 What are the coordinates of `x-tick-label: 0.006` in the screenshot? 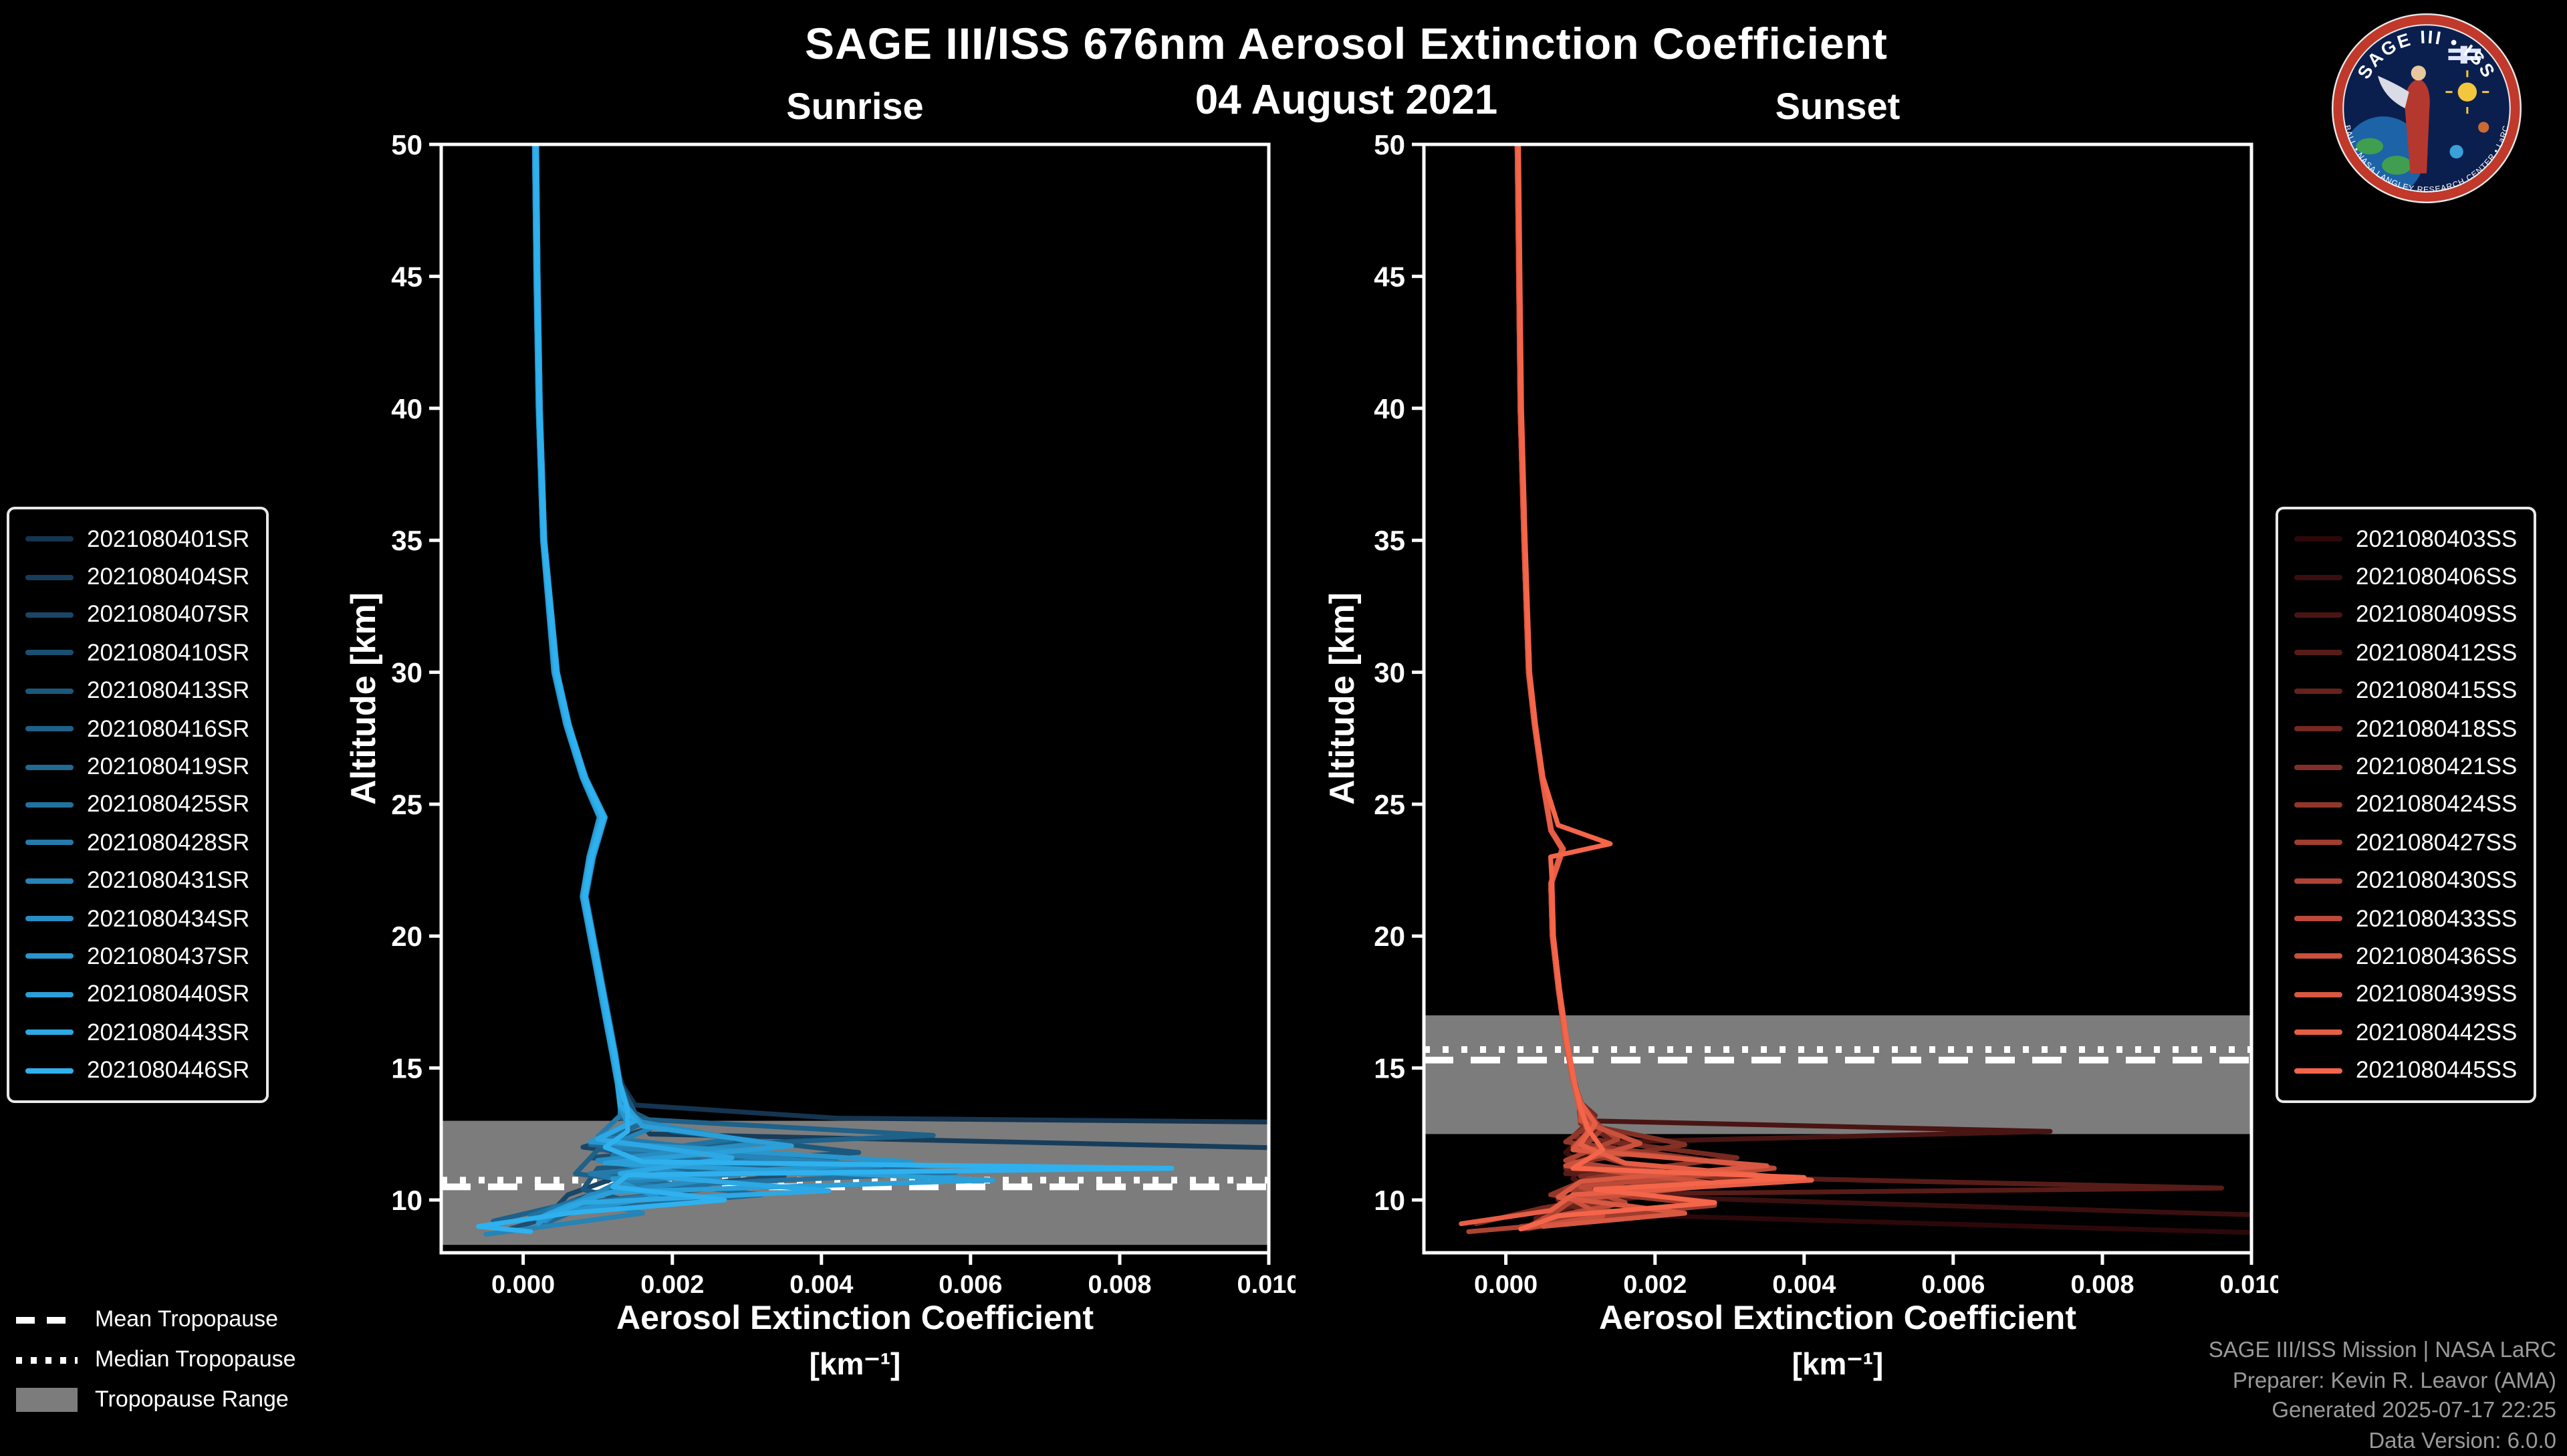 It's located at (970, 1285).